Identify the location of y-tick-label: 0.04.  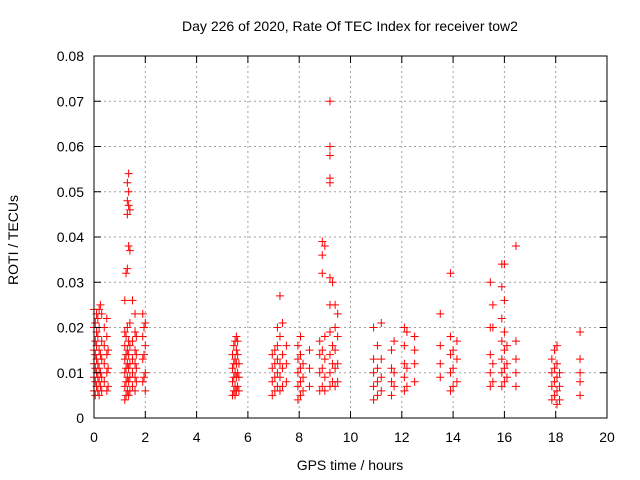
(70, 237).